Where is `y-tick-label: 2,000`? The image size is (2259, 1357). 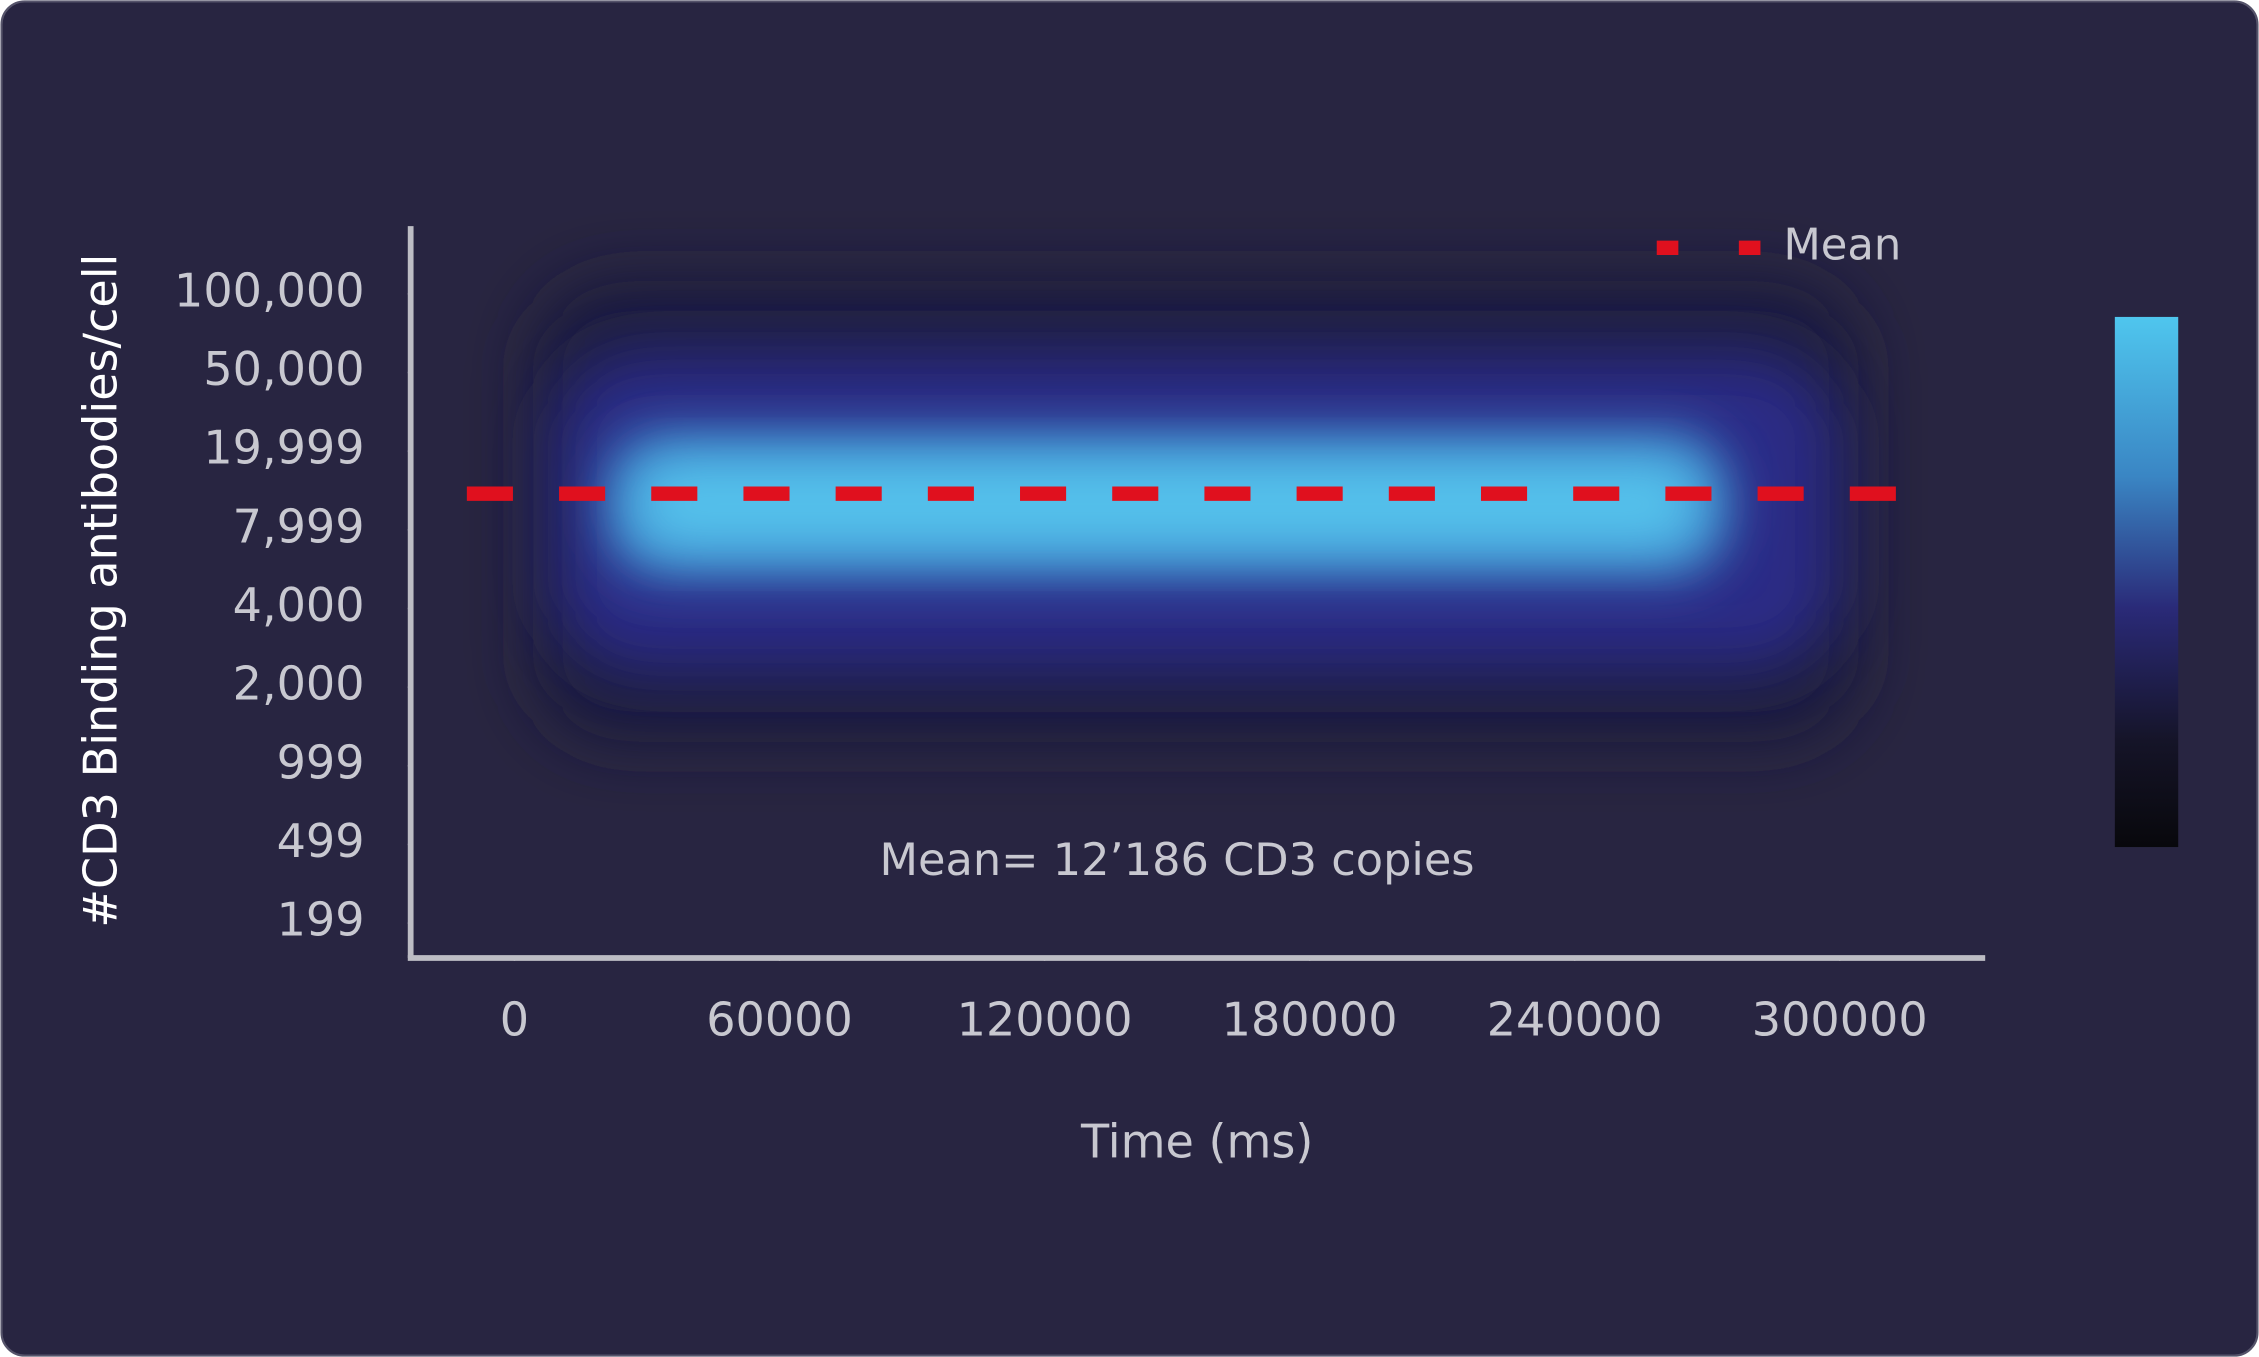 y-tick-label: 2,000 is located at coordinates (299, 684).